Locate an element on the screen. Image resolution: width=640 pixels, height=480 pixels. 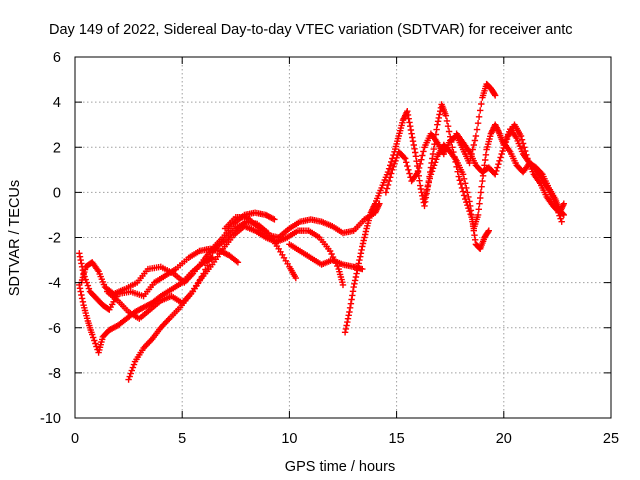
y-tick-label: -6 is located at coordinates (54, 329).